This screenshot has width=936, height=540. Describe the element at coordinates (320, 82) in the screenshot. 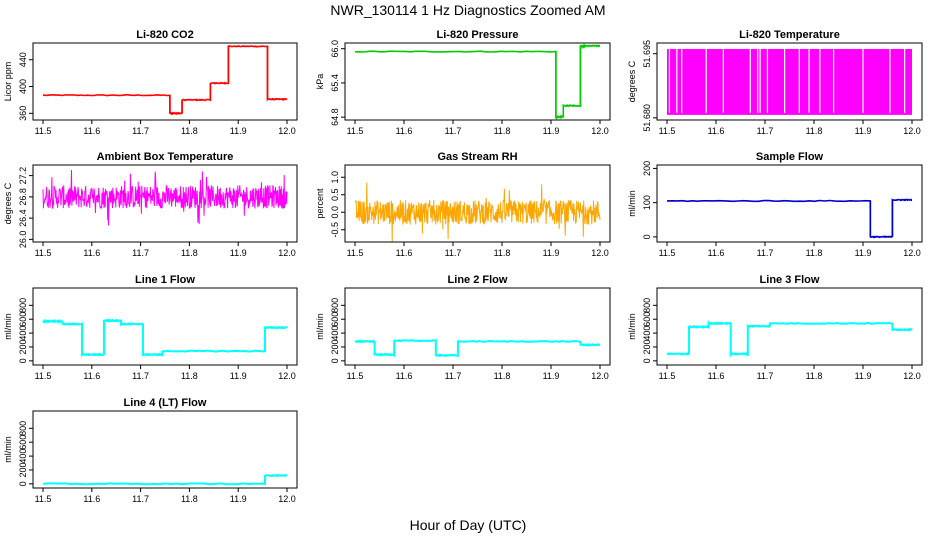

I see `panel-ylabel: kPa` at that location.